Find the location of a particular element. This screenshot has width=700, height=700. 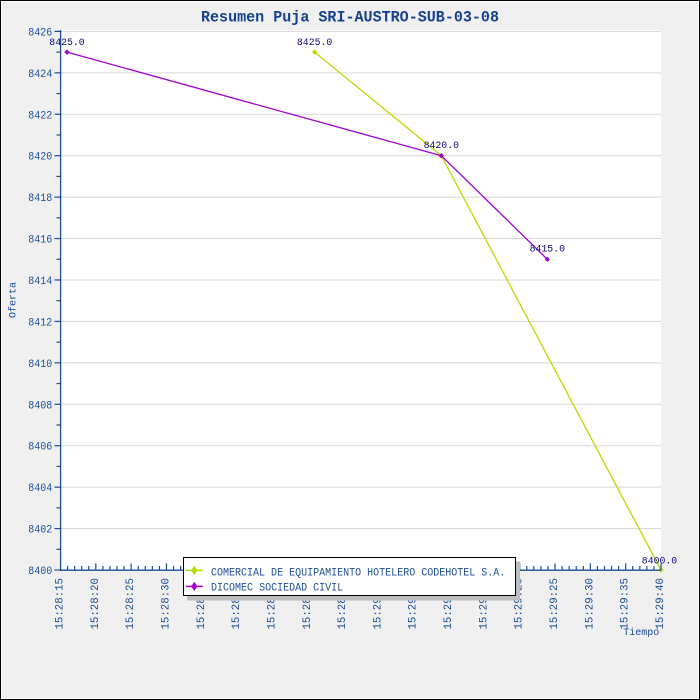

svg-text: 8410 is located at coordinates (40, 365).